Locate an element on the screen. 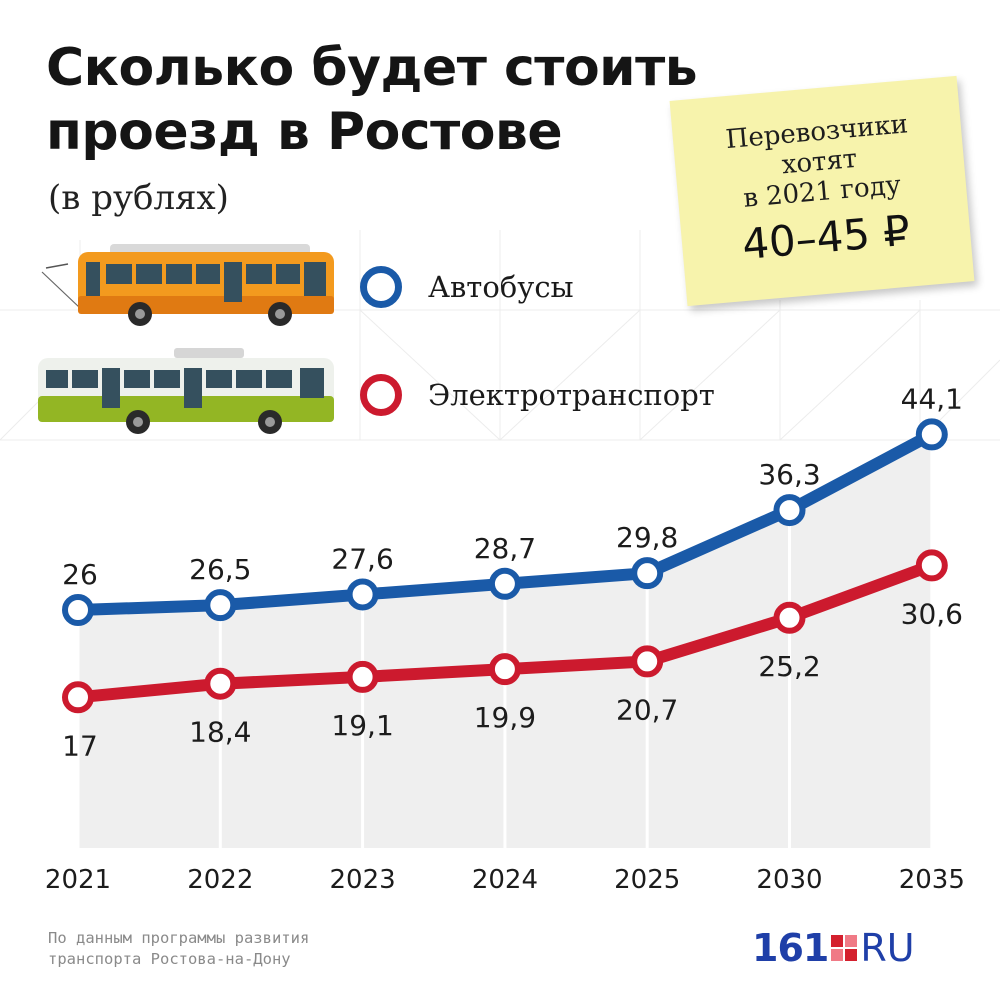 Image resolution: width=1000 pixels, height=1000 pixels. x-tick-label: 2022 is located at coordinates (220, 880).